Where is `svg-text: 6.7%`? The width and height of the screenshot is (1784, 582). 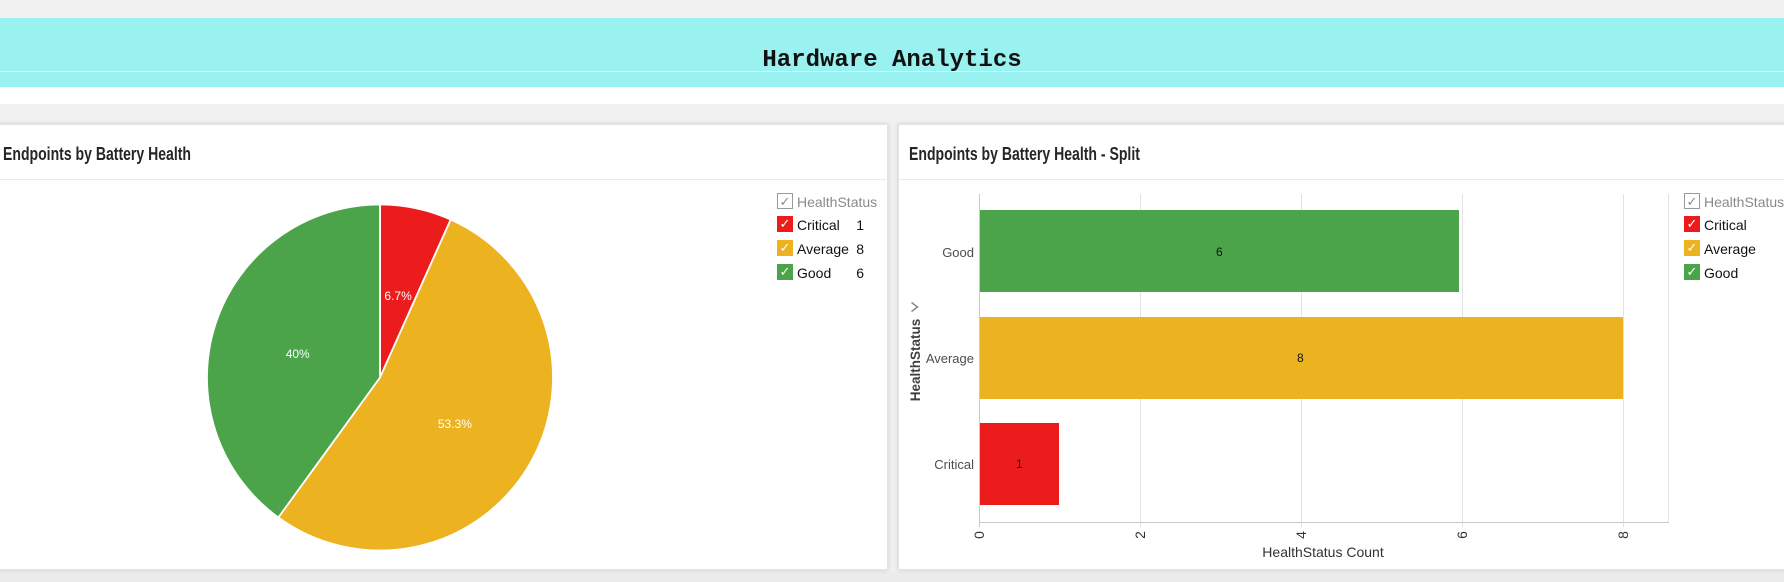 svg-text: 6.7% is located at coordinates (398, 296).